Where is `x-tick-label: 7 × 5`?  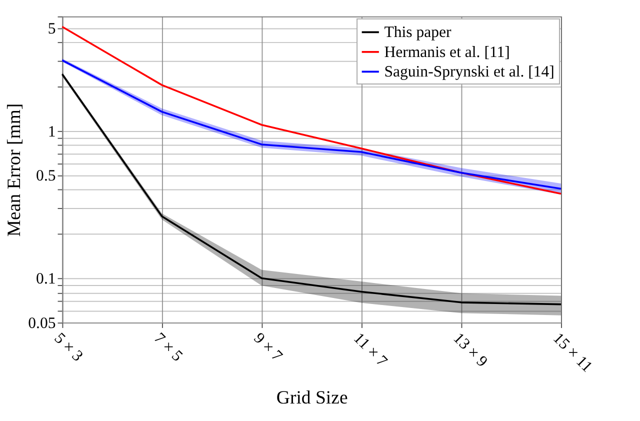 x-tick-label: 7 × 5 is located at coordinates (168, 348).